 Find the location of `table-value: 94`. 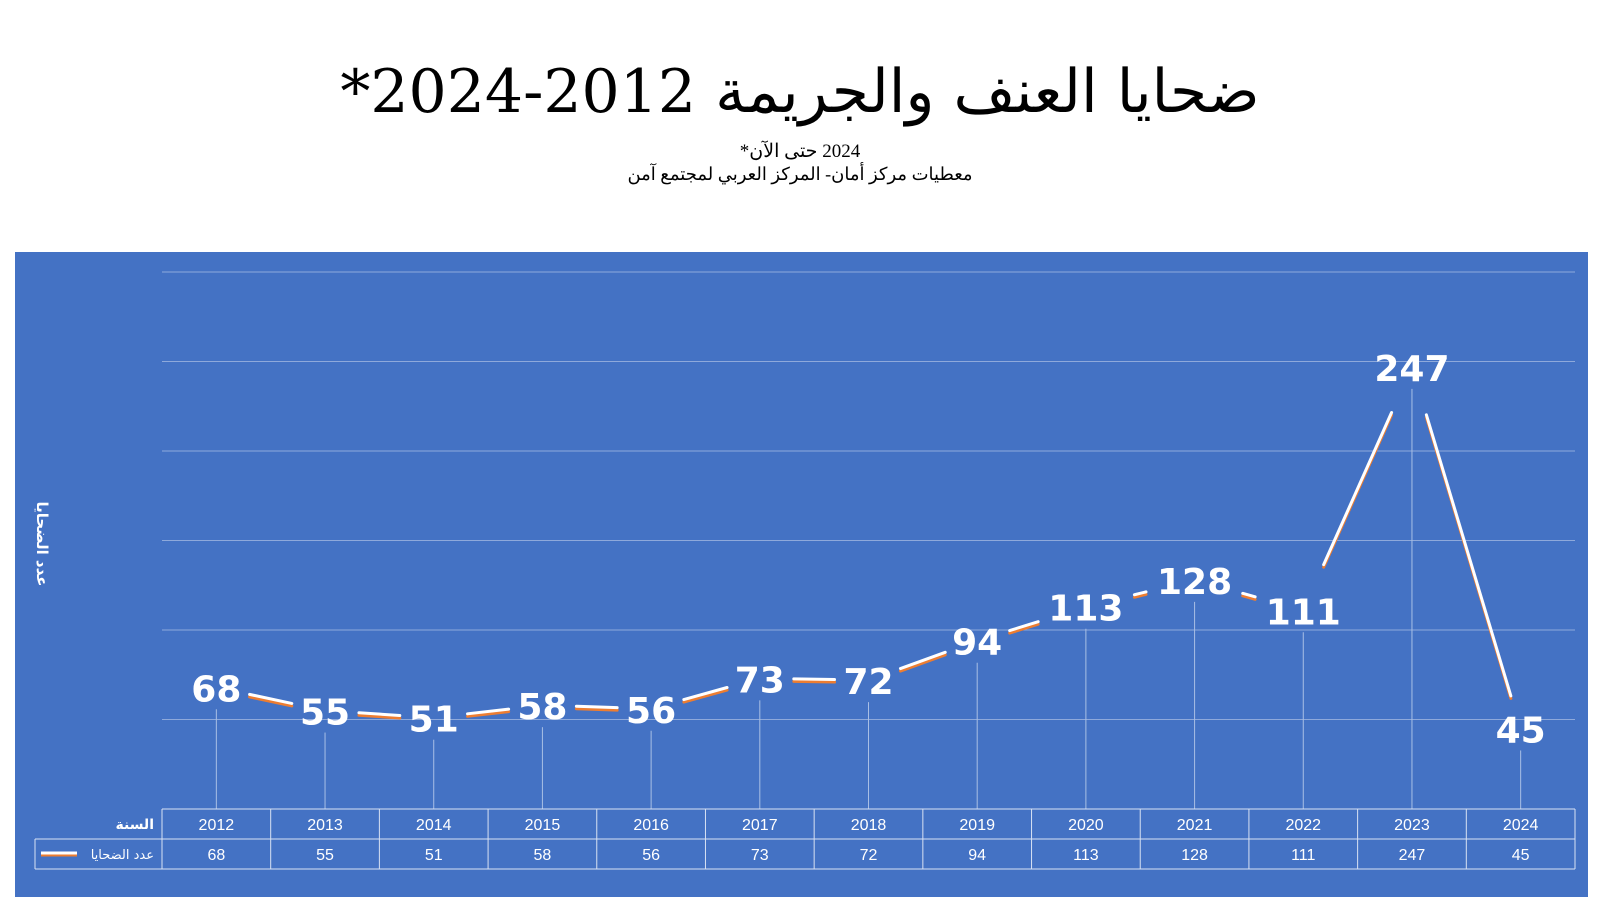

table-value: 94 is located at coordinates (977, 855).